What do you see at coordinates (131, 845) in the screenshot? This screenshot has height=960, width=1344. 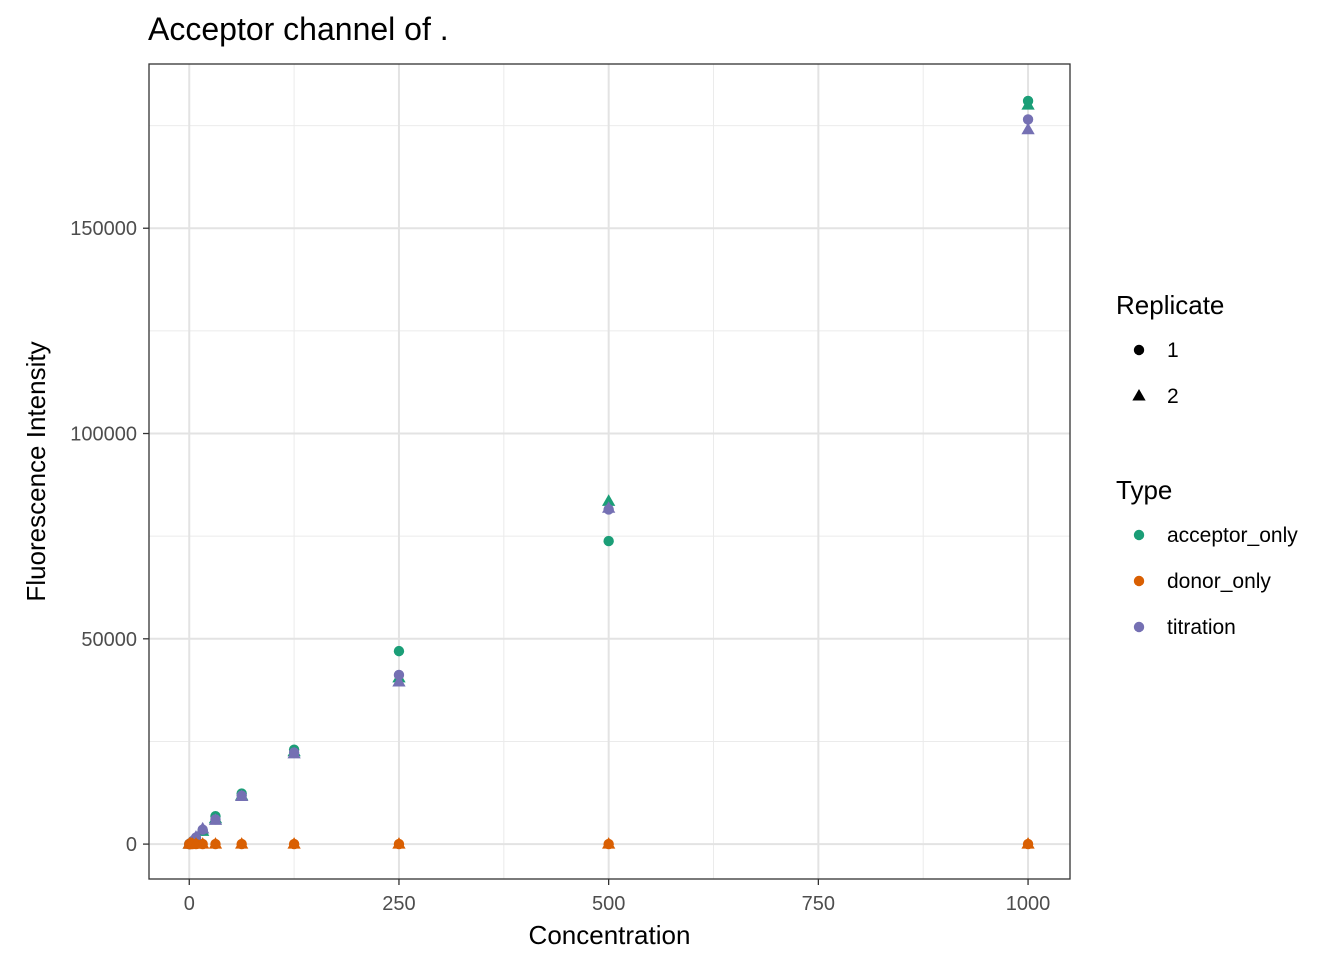 I see `y-tick-label: 0` at bounding box center [131, 845].